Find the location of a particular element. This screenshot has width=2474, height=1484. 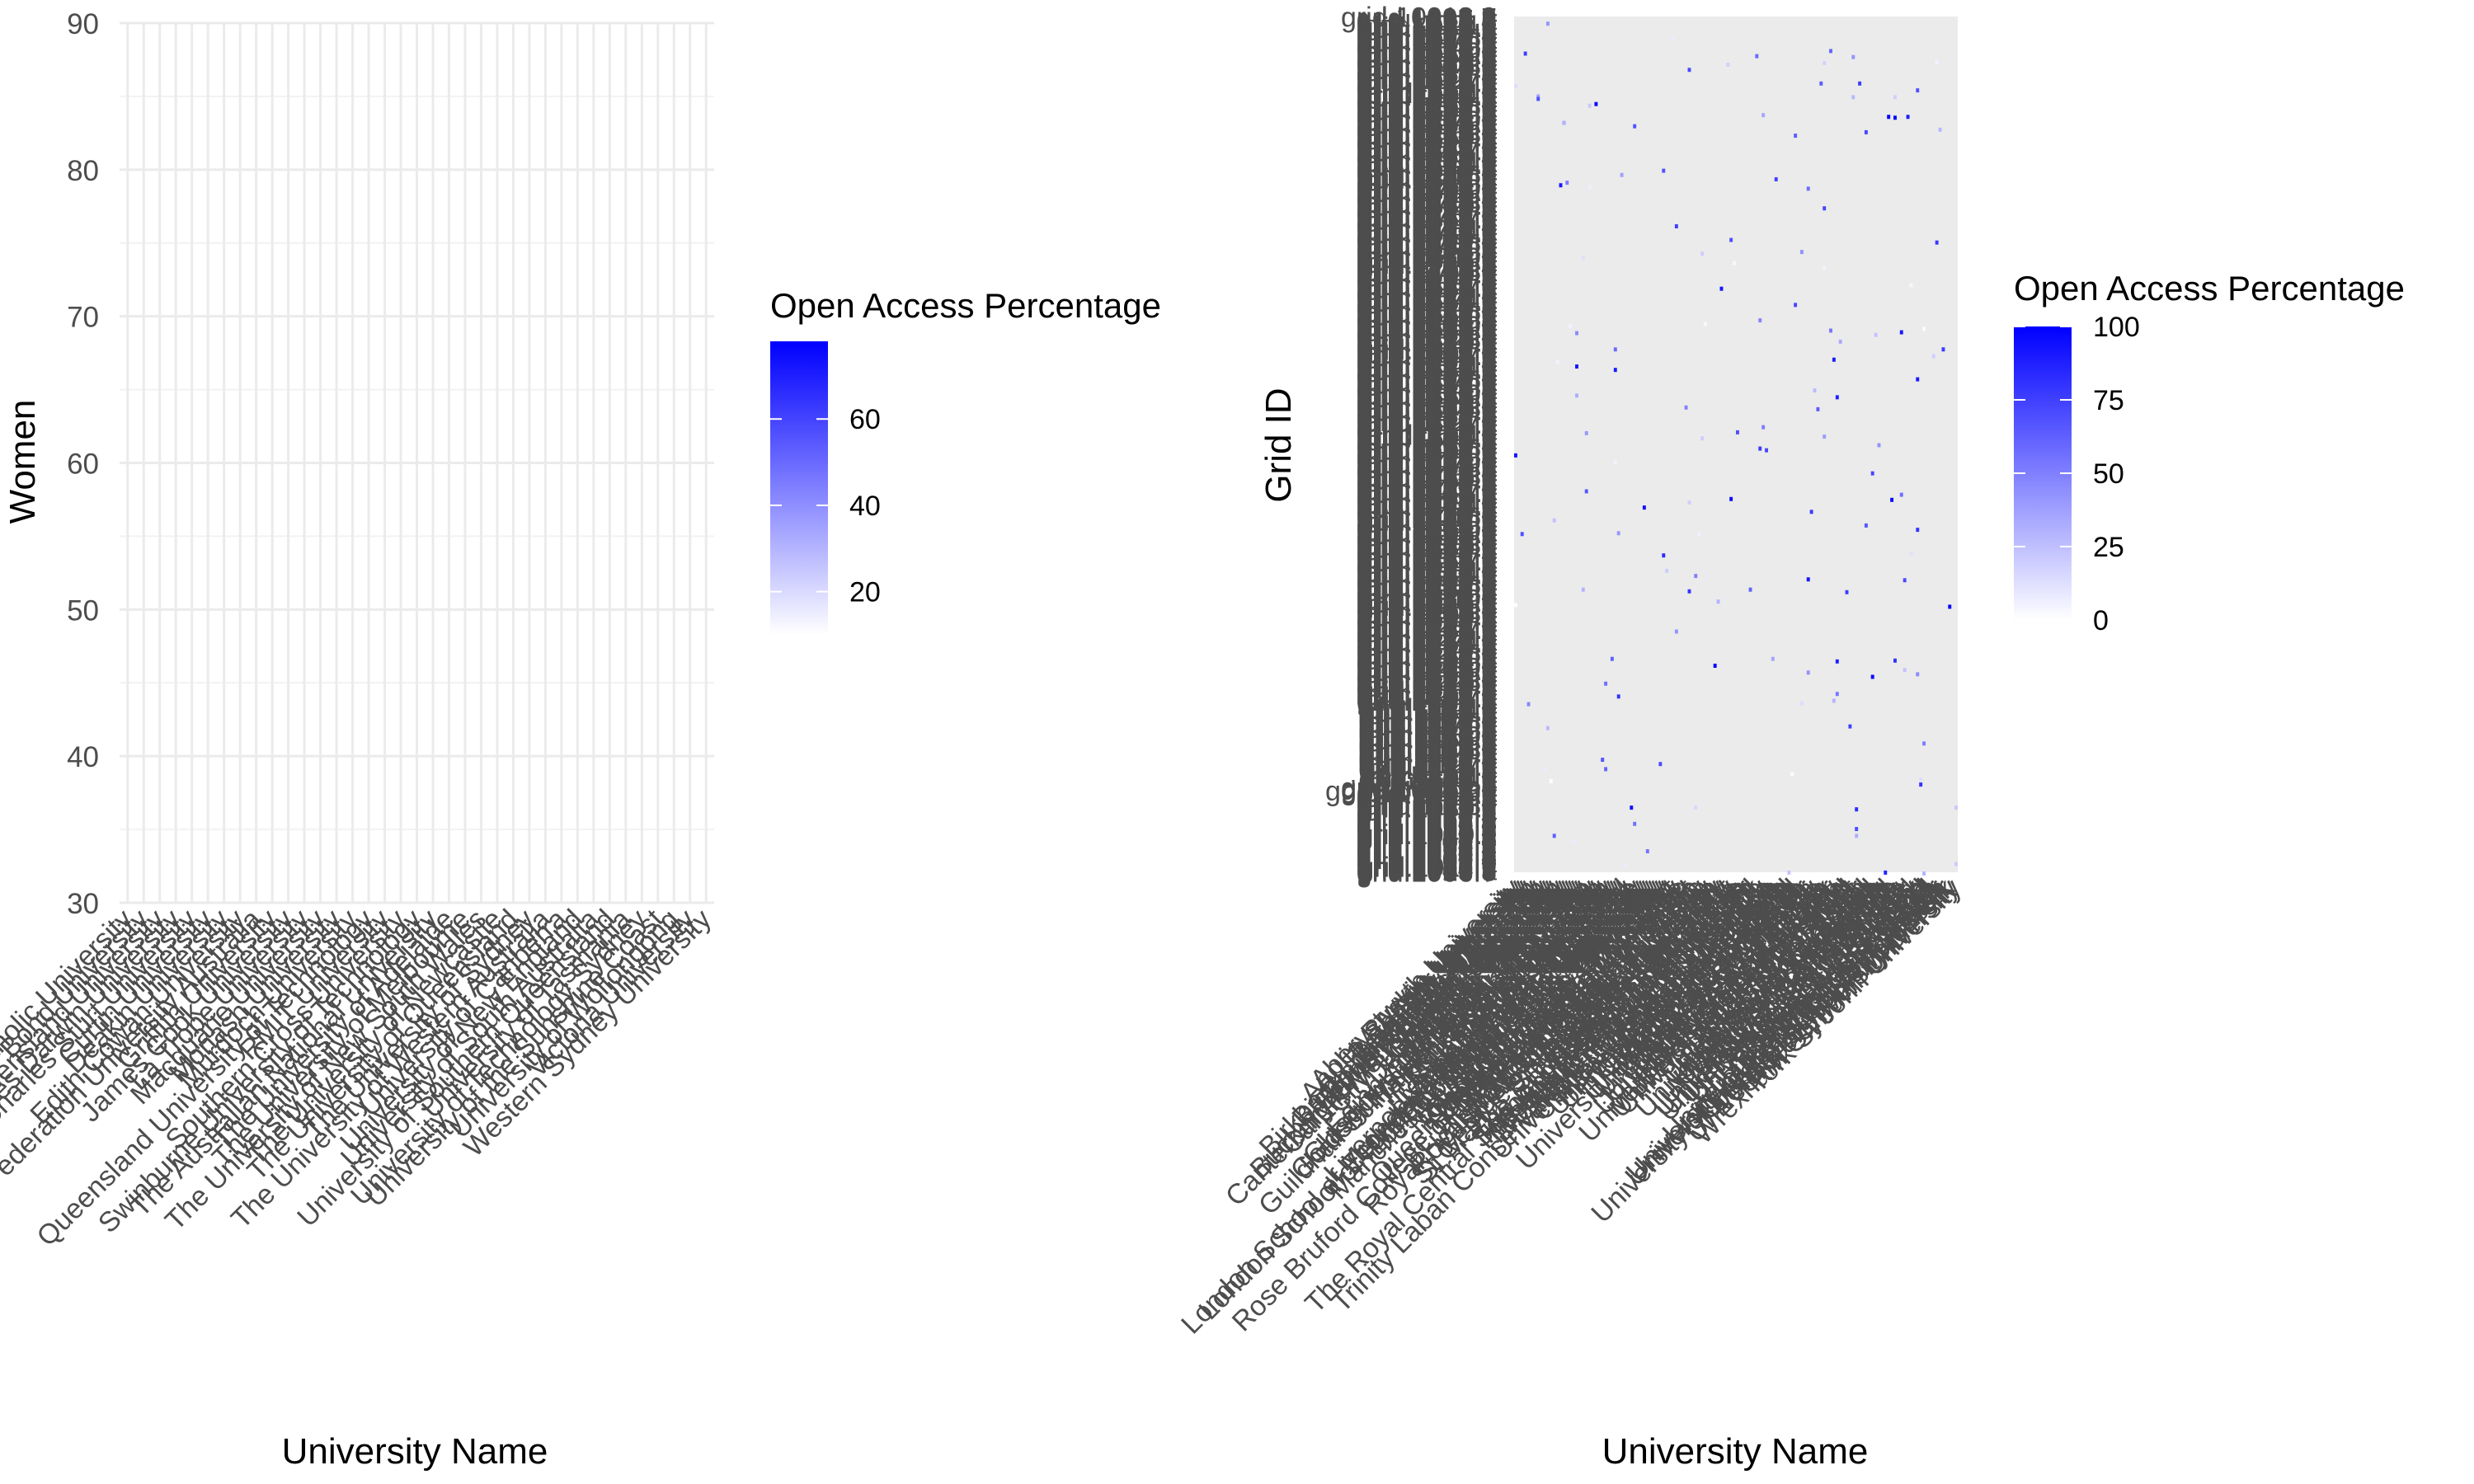

grid-id-tick-label: grid.1020.3 is located at coordinates (1427, 853).